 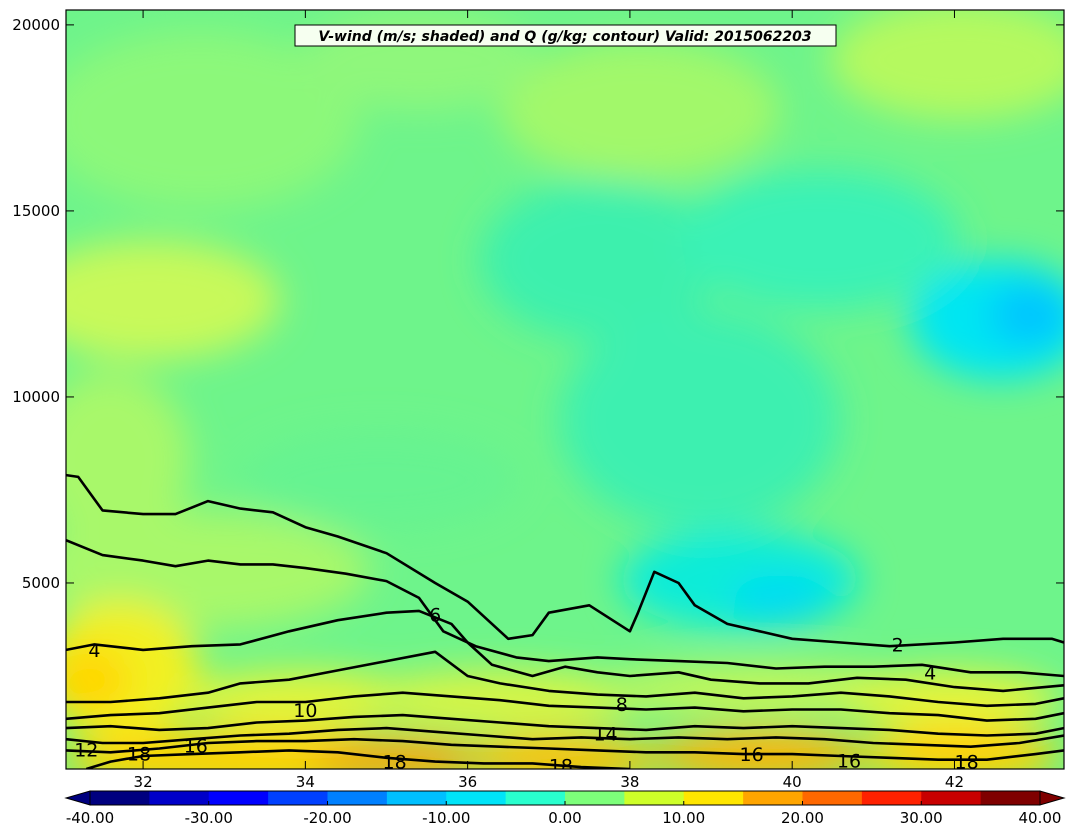 I want to click on colorbar-tick-label: 0.00, so click(x=564, y=818).